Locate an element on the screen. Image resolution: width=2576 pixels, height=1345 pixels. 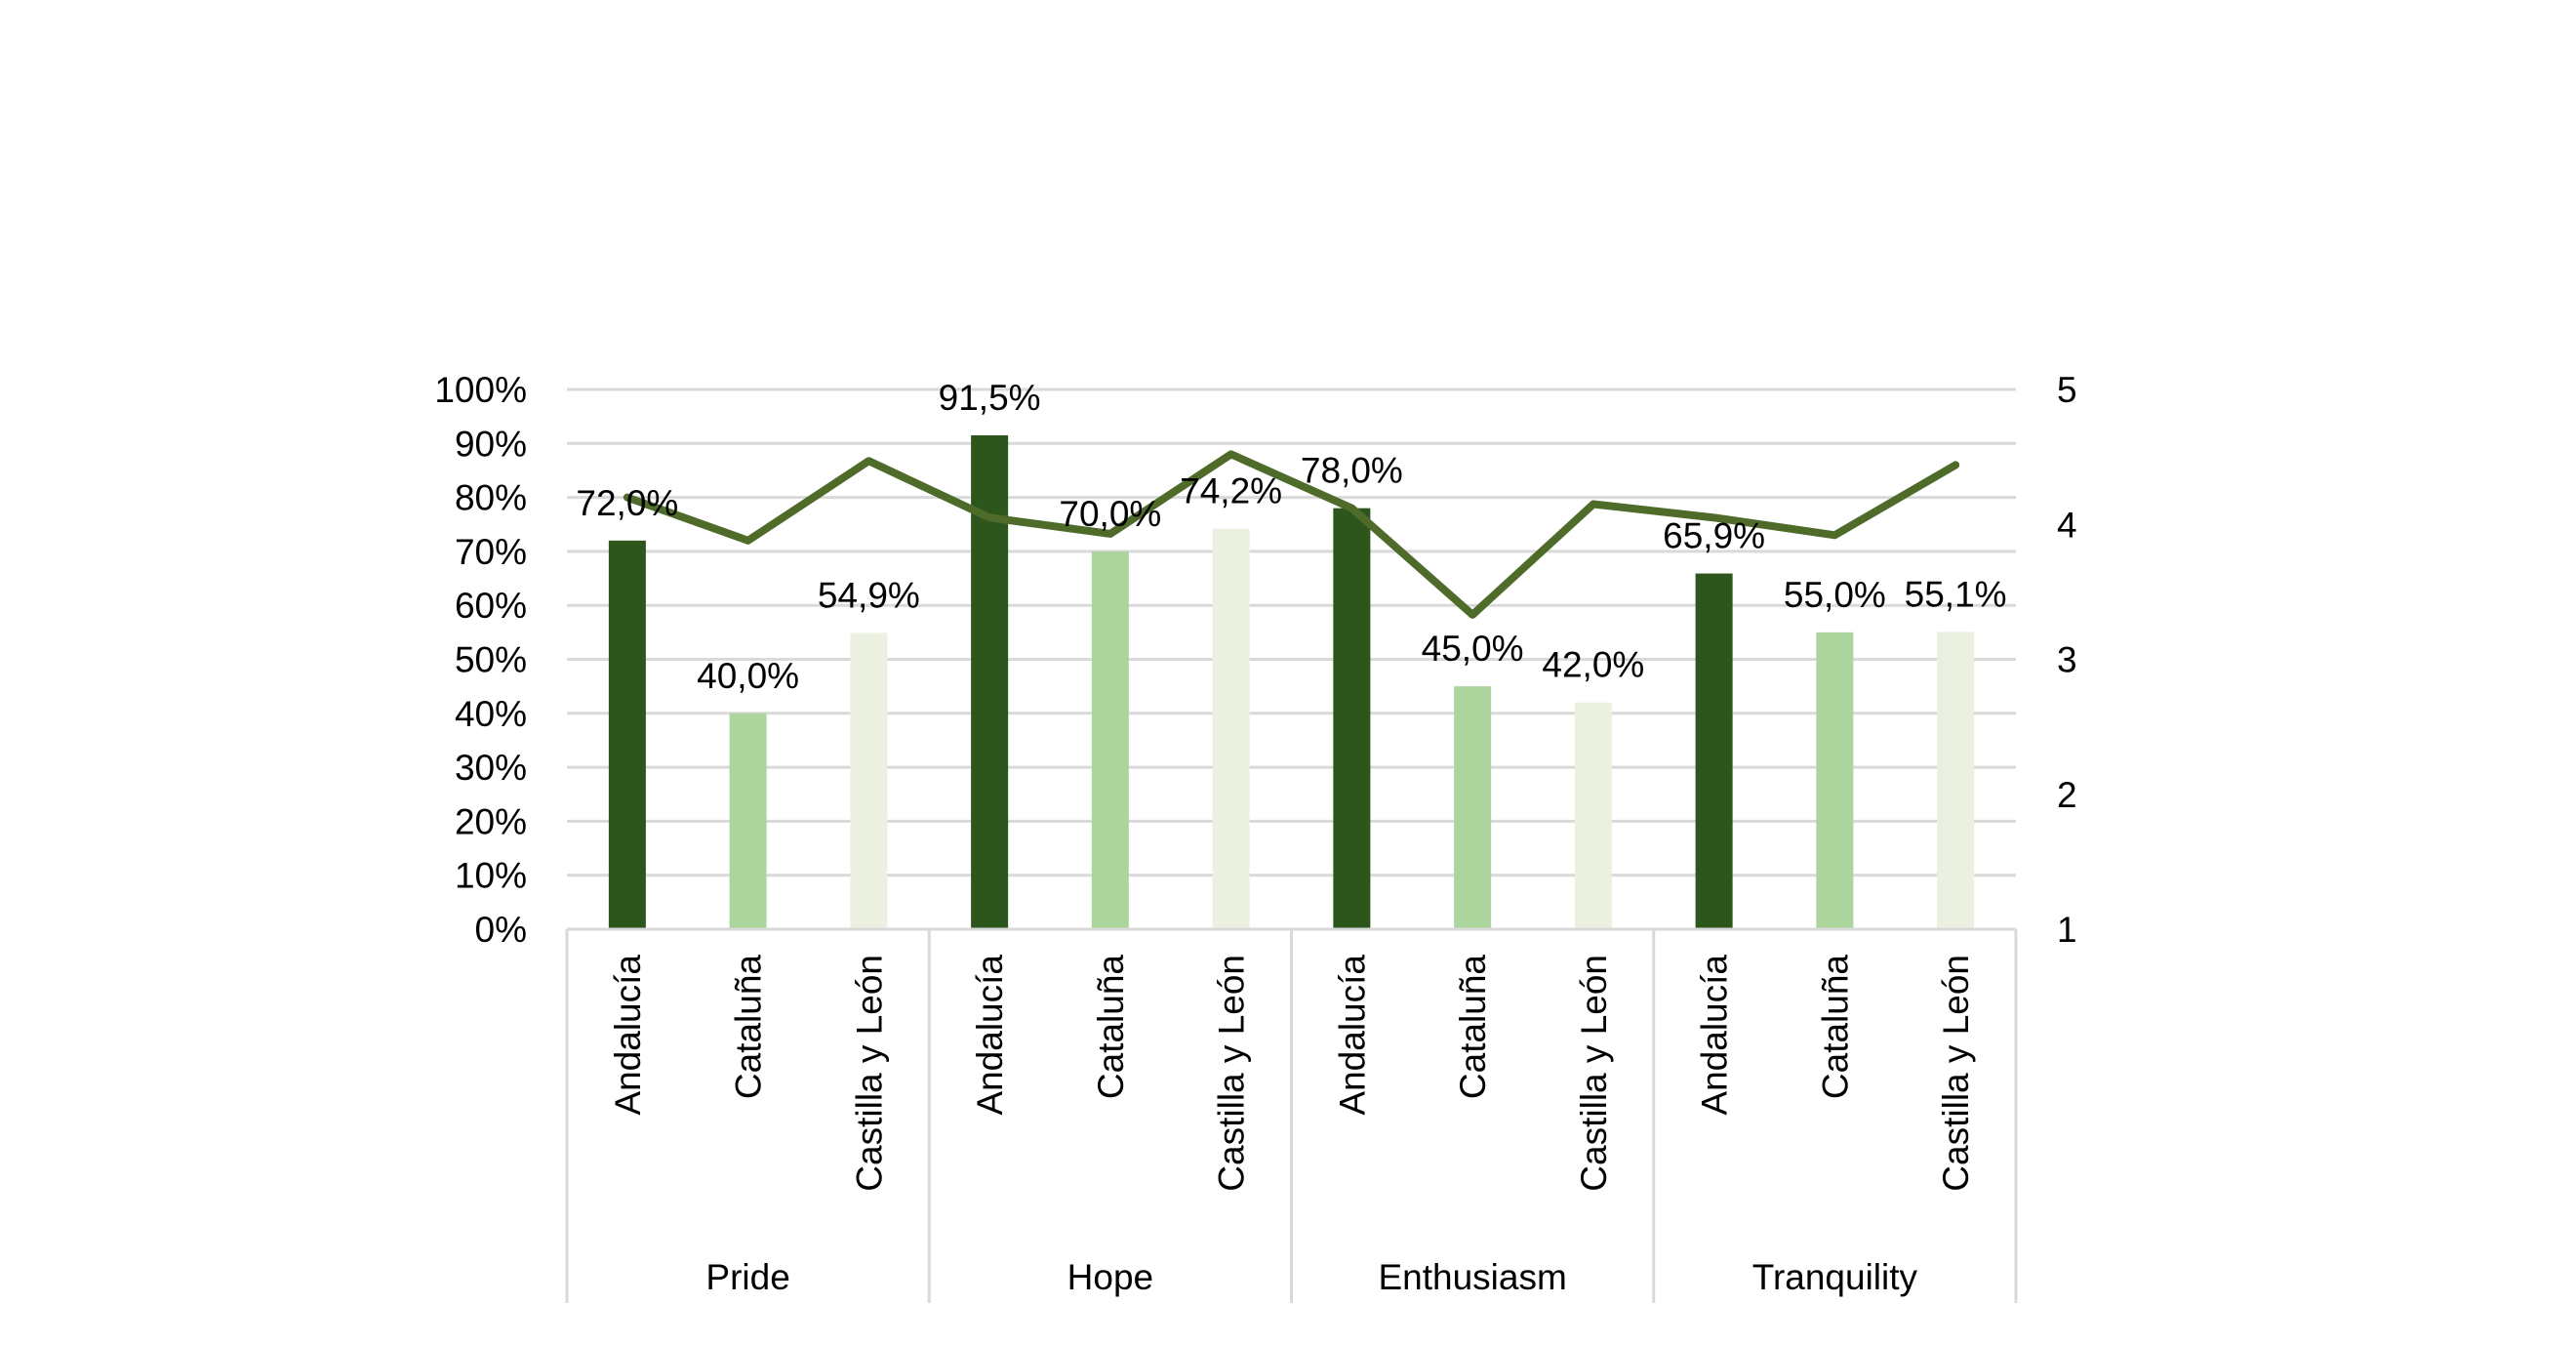
right-tick-label: 4 is located at coordinates (2067, 525).